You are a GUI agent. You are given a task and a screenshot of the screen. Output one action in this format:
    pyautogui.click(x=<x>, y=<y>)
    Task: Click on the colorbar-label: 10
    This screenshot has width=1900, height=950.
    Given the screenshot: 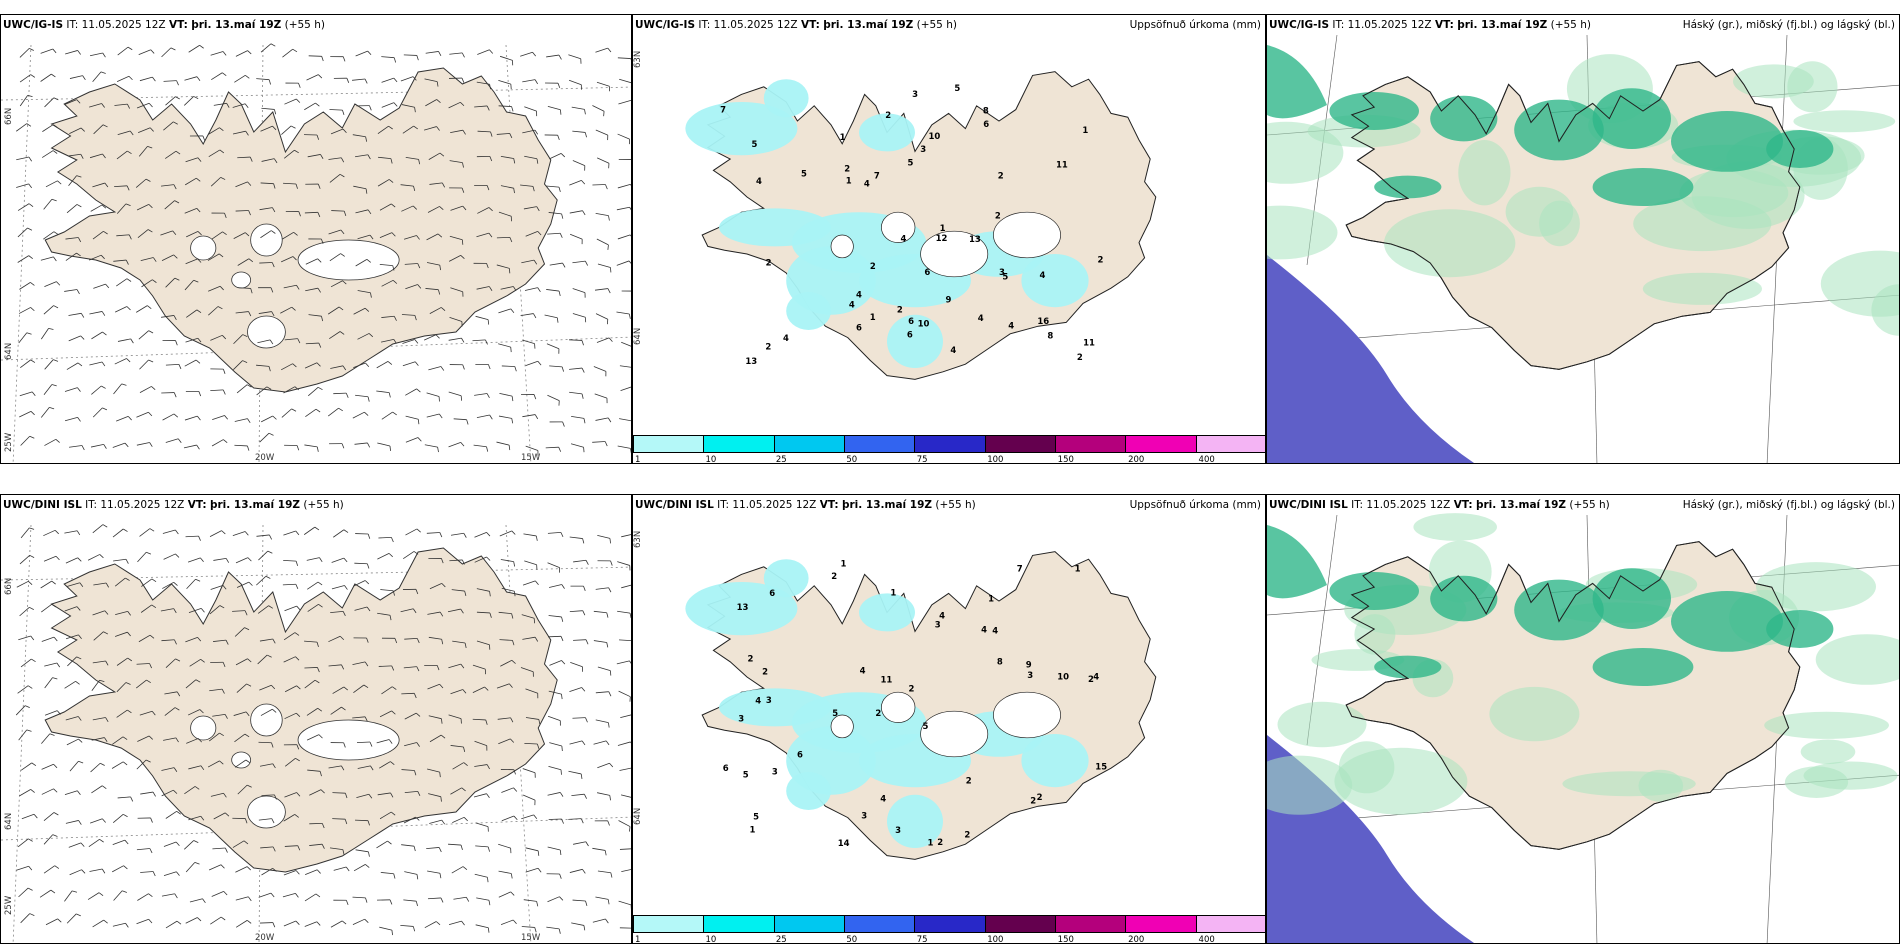 What is the action you would take?
    pyautogui.click(x=711, y=459)
    